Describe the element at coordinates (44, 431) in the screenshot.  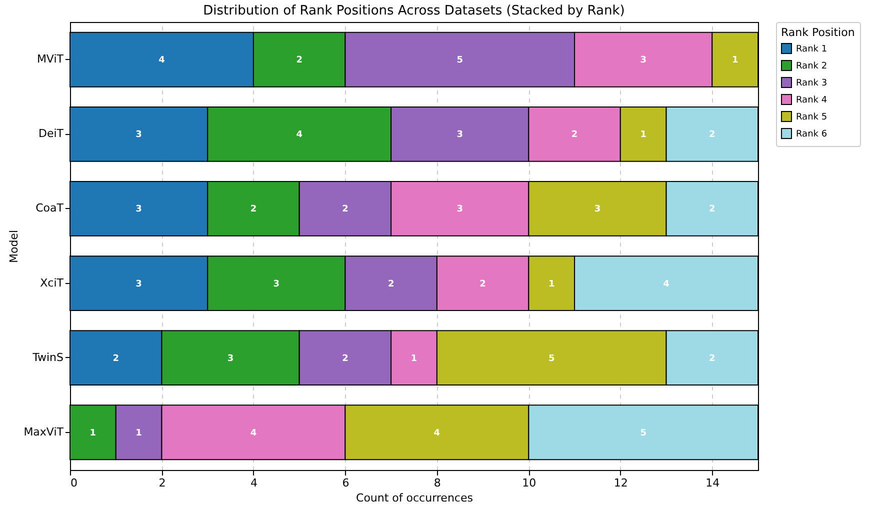
I see `y-tick-label: MaxViT` at that location.